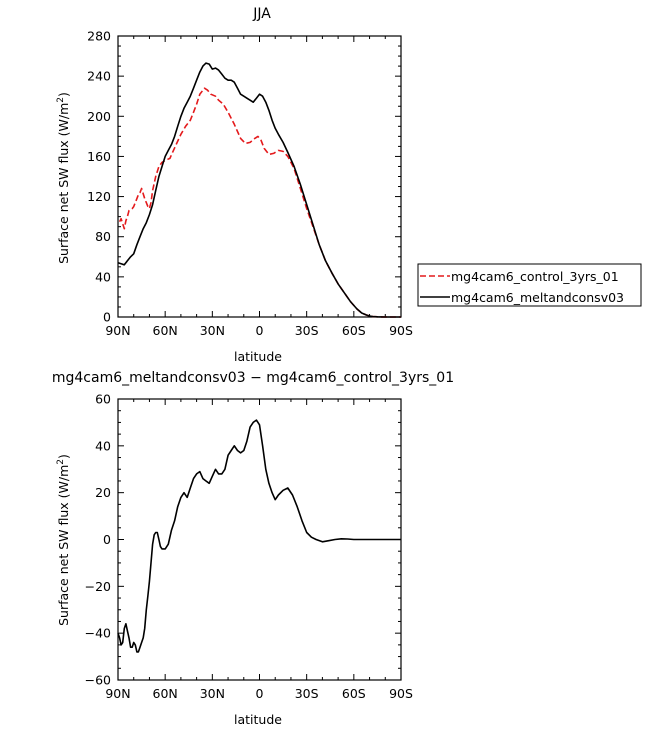 The image size is (649, 730). Describe the element at coordinates (354, 330) in the screenshot. I see `top-x-tick-label: 60S` at that location.